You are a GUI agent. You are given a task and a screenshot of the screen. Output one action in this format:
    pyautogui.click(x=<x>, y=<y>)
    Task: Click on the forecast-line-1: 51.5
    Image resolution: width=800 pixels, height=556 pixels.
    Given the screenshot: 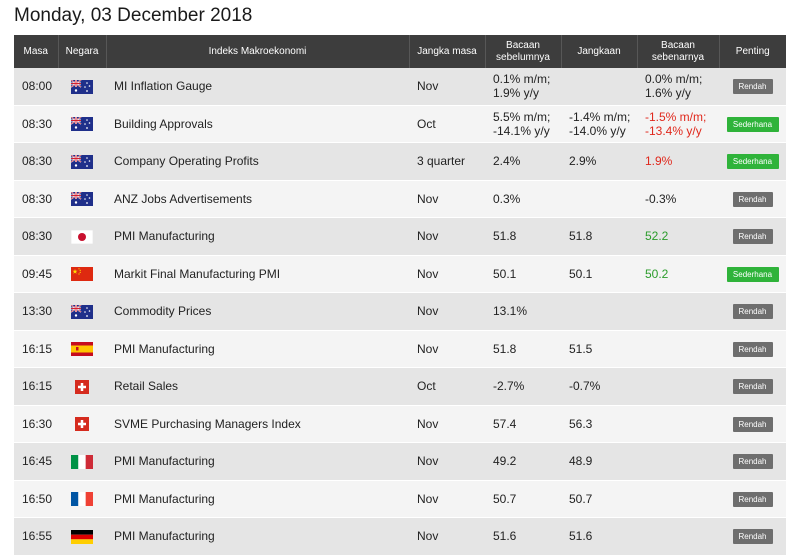 What is the action you would take?
    pyautogui.click(x=581, y=348)
    